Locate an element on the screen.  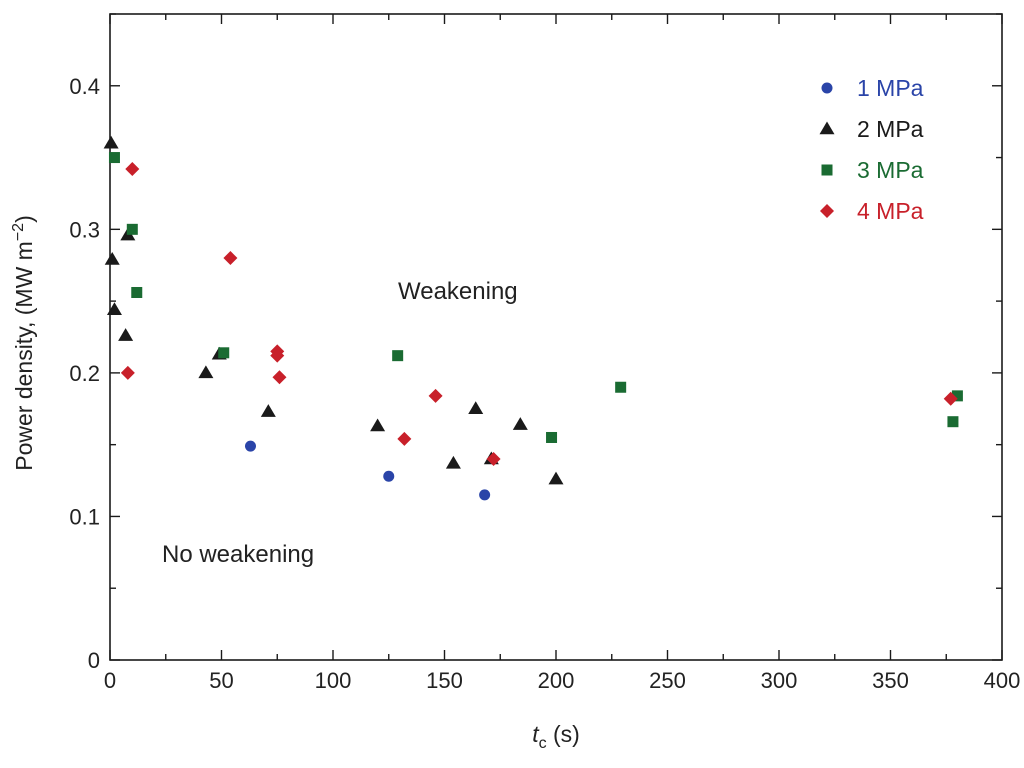
annotation-no-weakening: No weakening is located at coordinates (238, 554).